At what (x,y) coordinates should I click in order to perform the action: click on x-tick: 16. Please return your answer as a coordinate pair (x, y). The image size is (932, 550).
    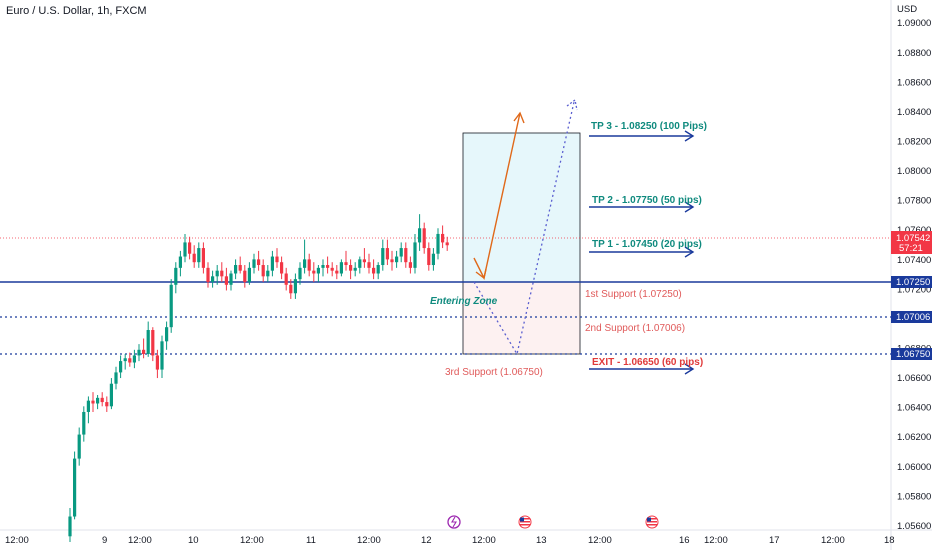
    Looking at the image, I should click on (684, 540).